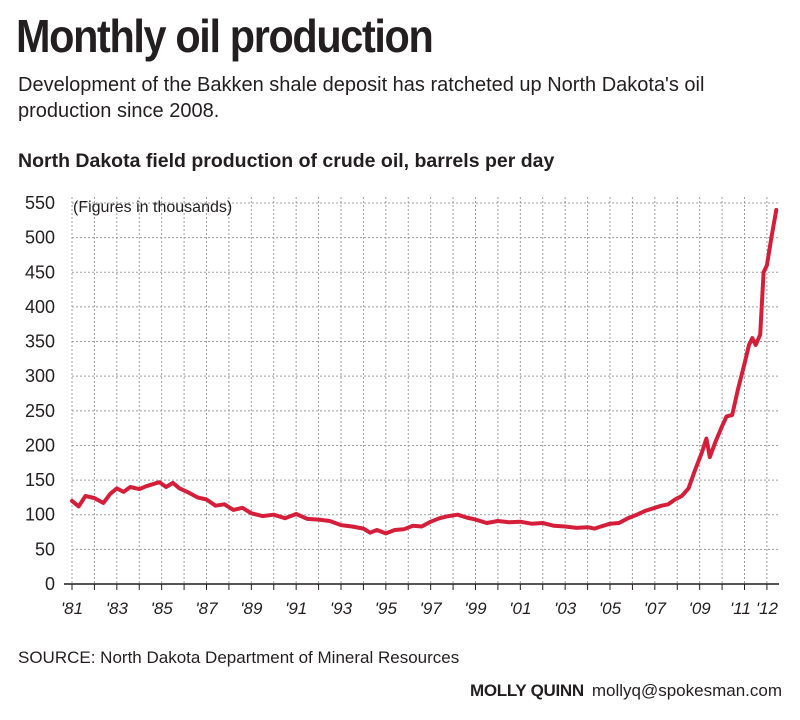 This screenshot has height=720, width=800. Describe the element at coordinates (527, 690) in the screenshot. I see `byline-name: MOLLY QUINN` at that location.